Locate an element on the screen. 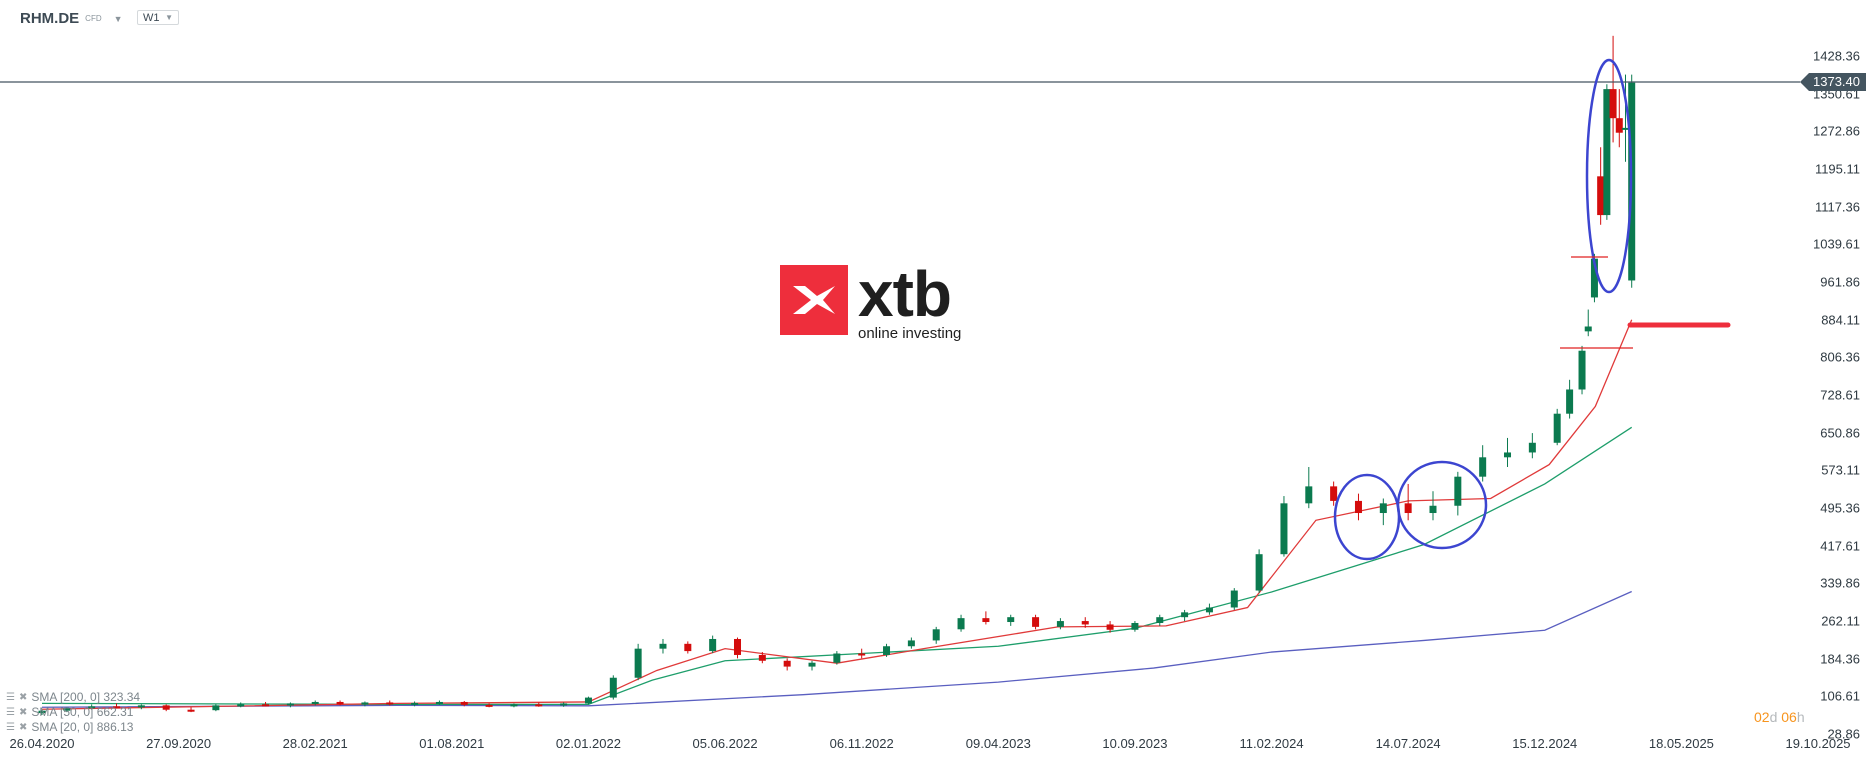 Image resolution: width=1866 pixels, height=759 pixels. price-tick: 106.61 is located at coordinates (1840, 696).